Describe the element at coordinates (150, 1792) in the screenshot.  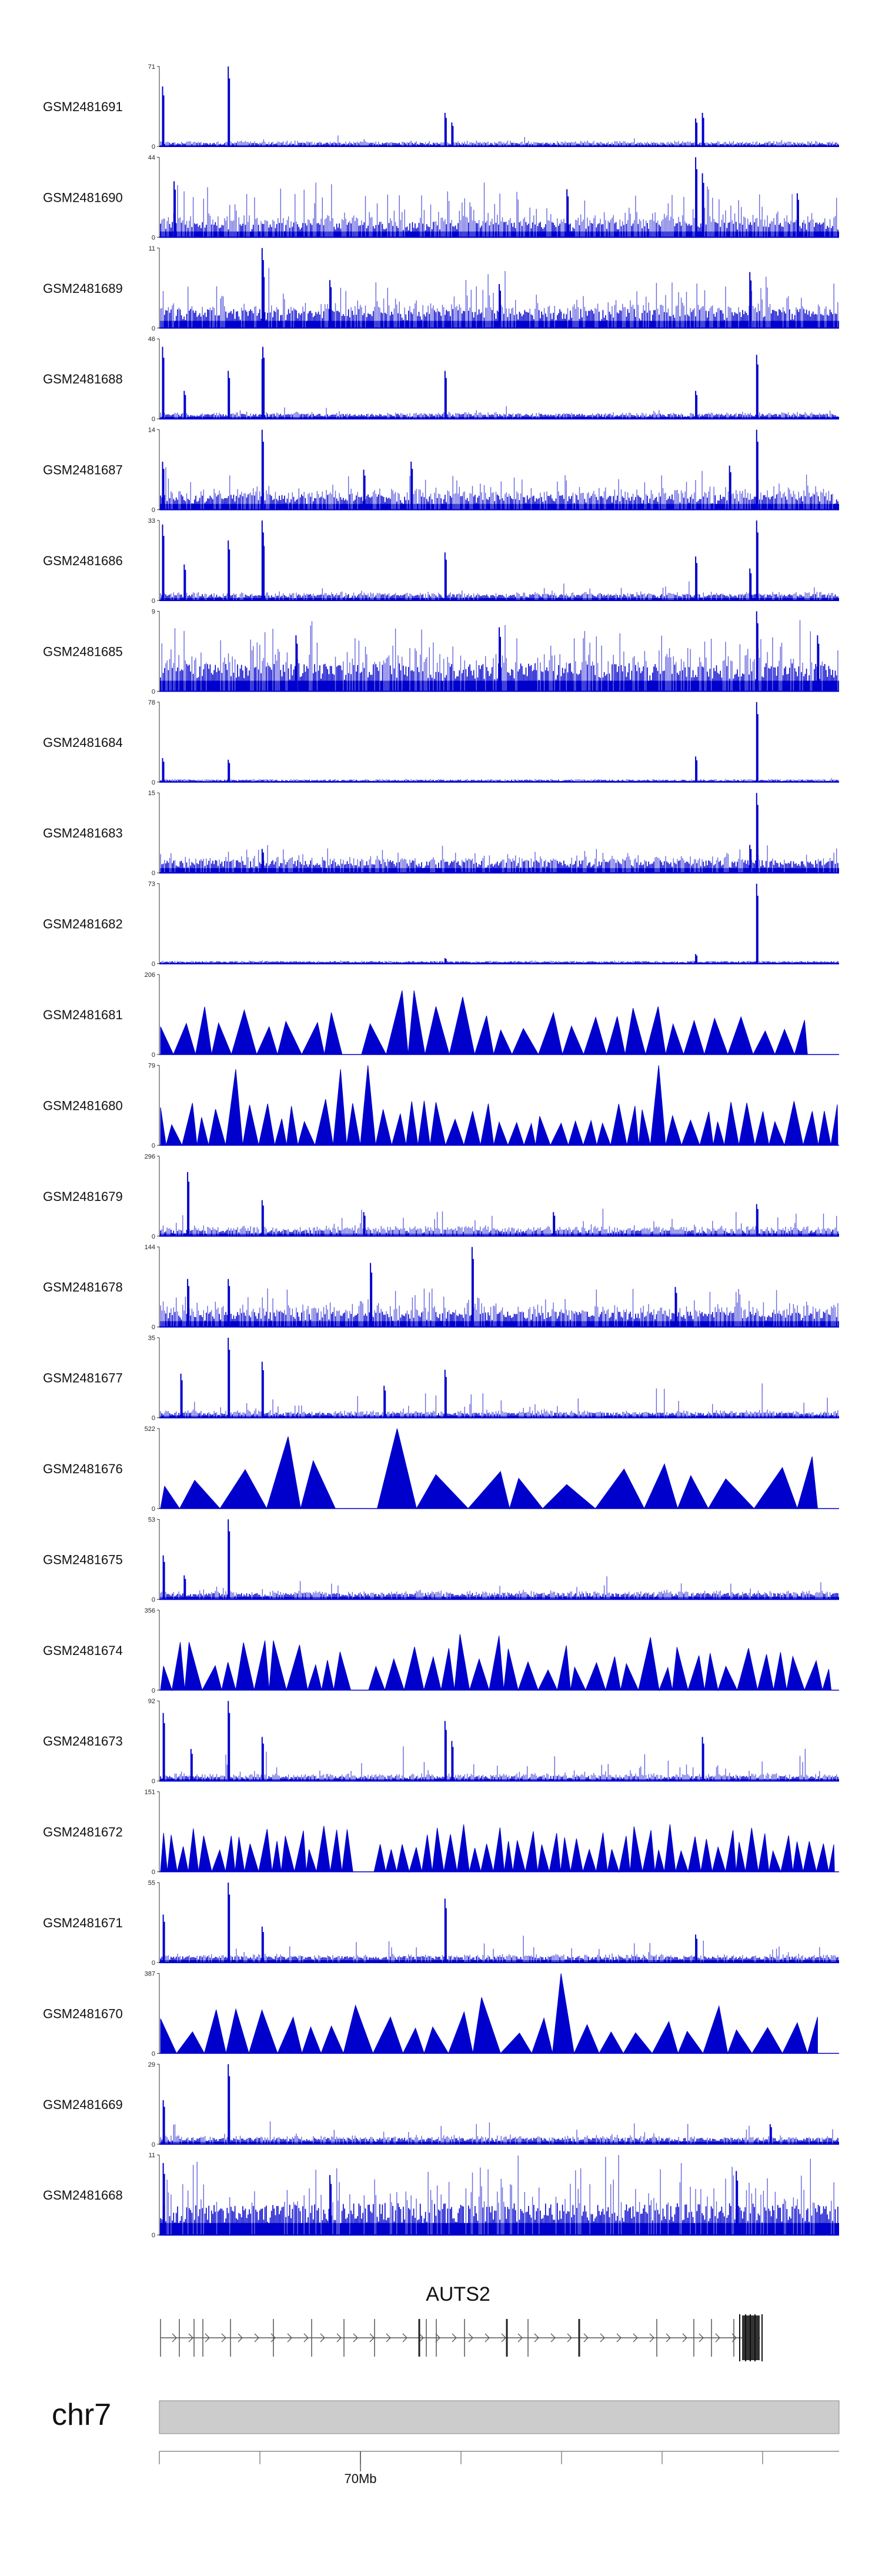
I see `y-max-label: 151` at that location.